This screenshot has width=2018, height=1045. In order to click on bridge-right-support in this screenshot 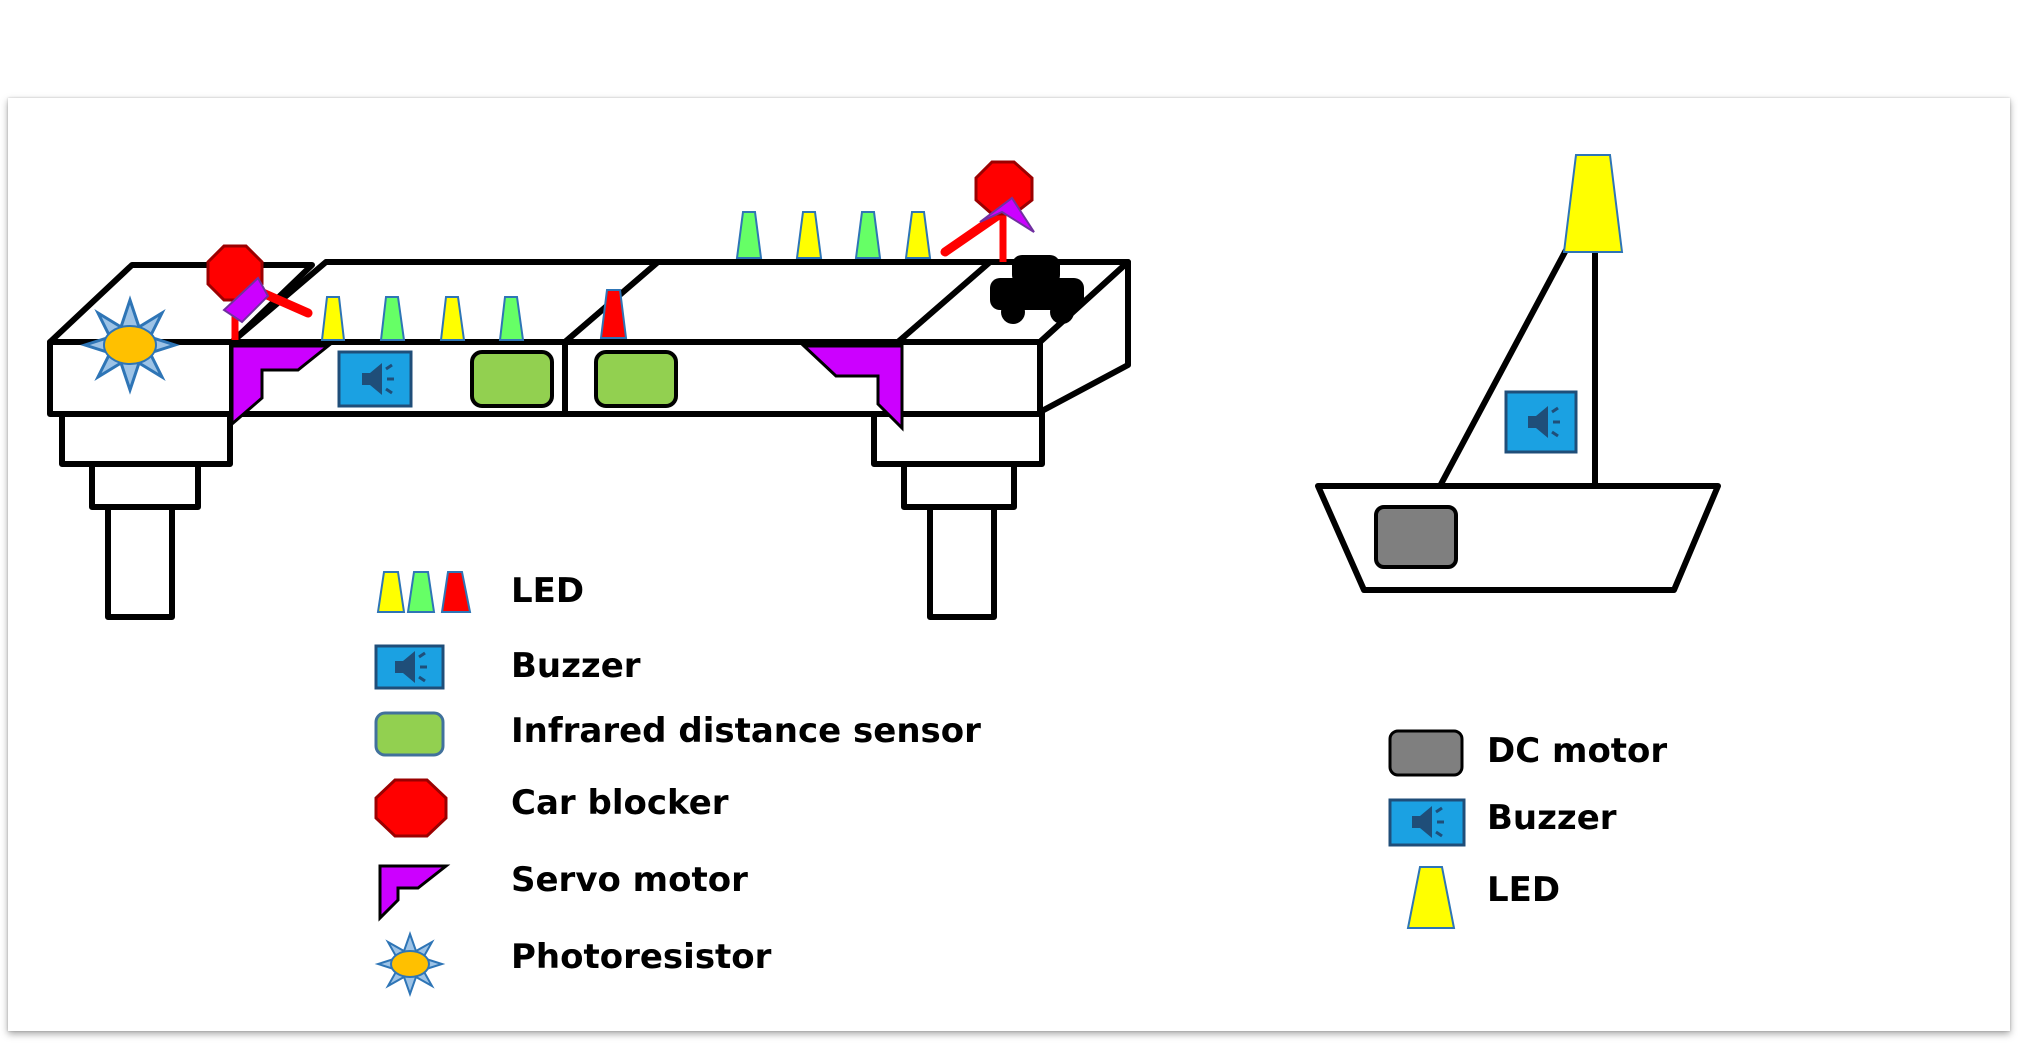, I will do `click(958, 514)`.